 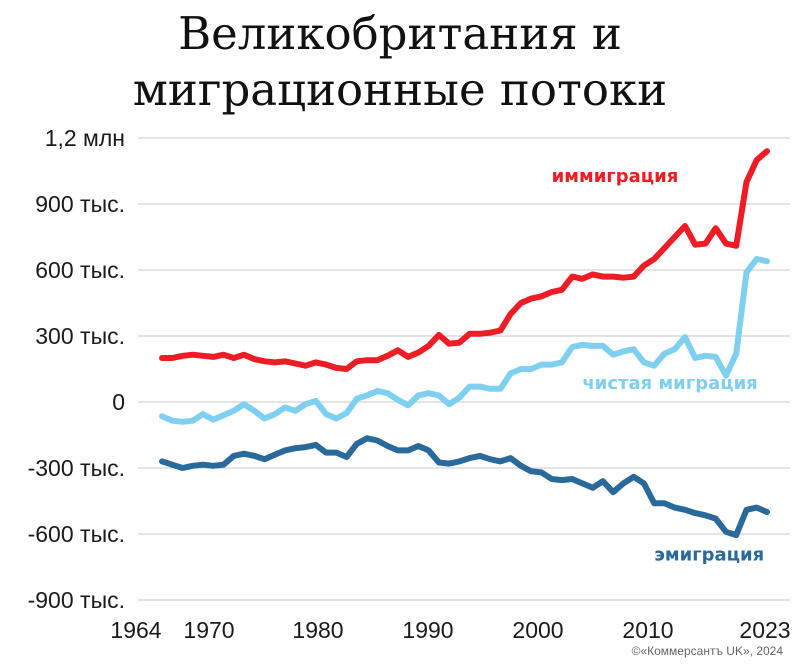 I want to click on x-tick-label: 1964, so click(x=135, y=630).